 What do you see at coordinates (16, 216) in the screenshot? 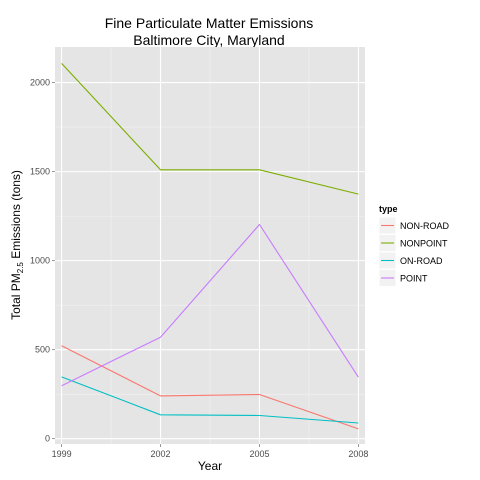
I see `y-axis-title-suffix: Emissions (tons)` at bounding box center [16, 216].